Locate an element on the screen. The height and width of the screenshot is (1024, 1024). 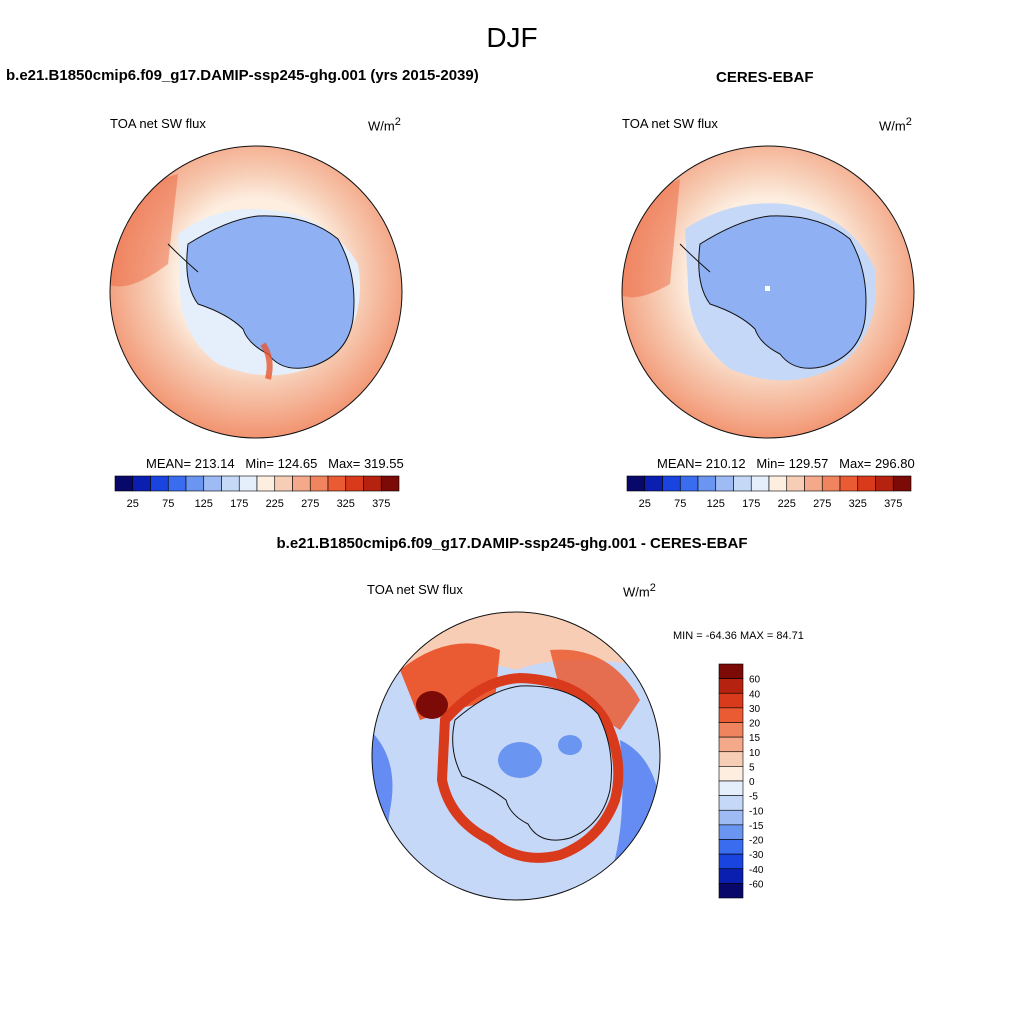
diff-colorbar-tick-label: 10 is located at coordinates (755, 753).